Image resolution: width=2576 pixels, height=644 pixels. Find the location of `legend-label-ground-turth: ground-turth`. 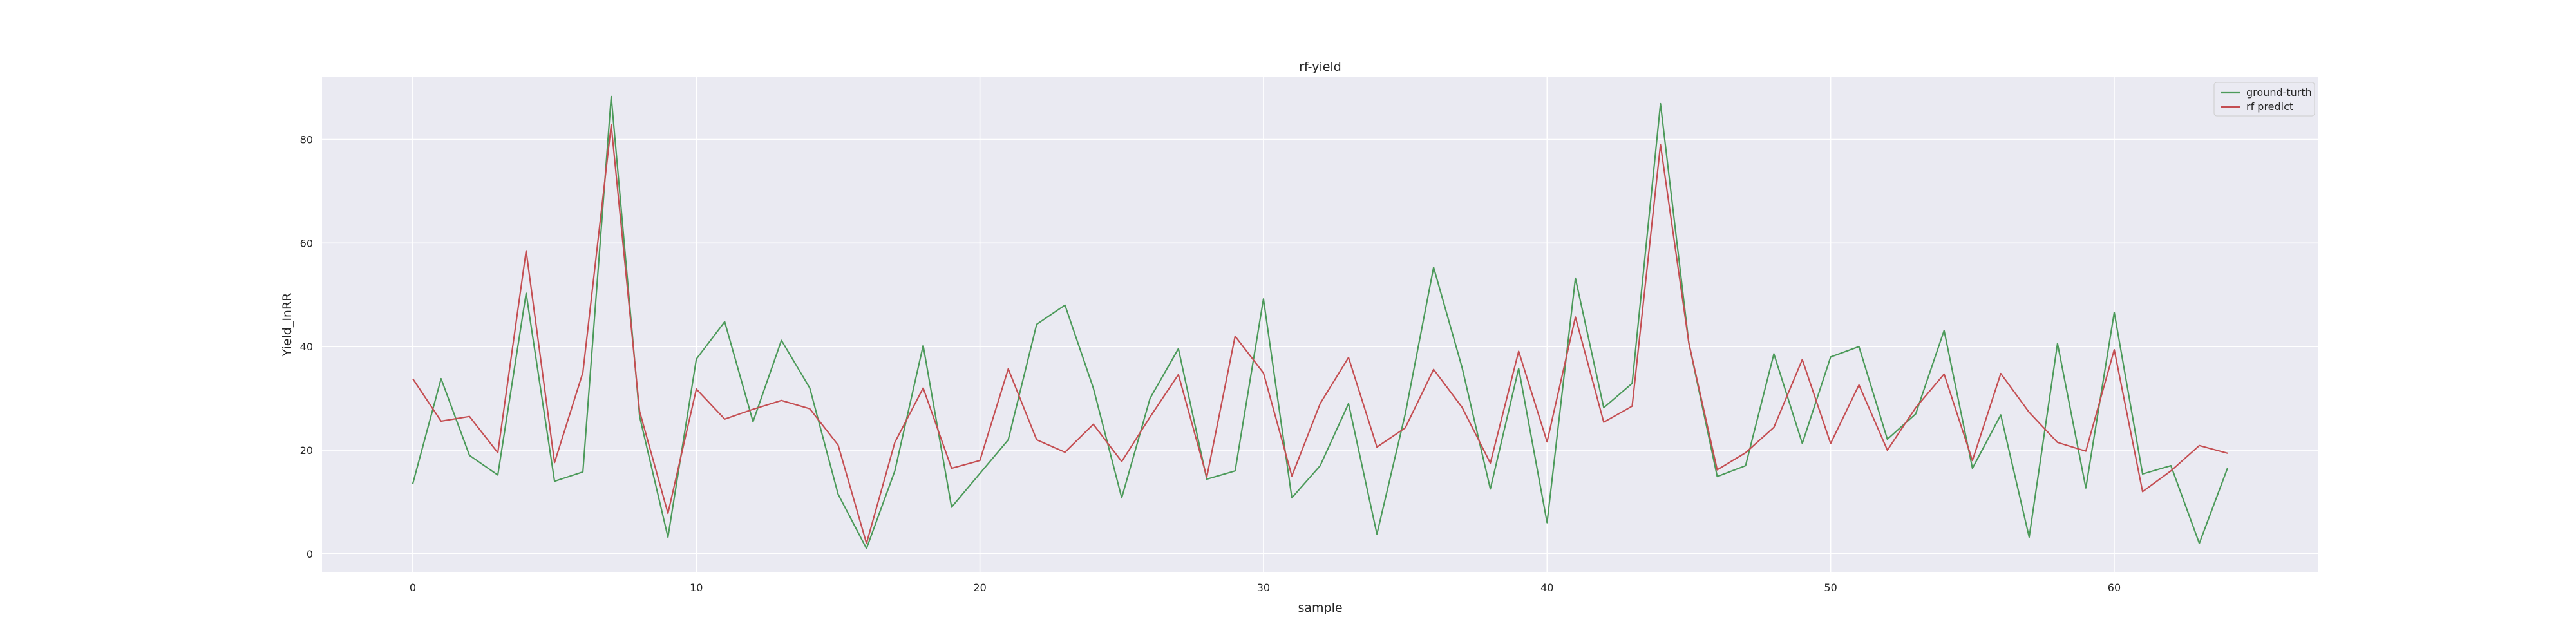

legend-label-ground-turth: ground-turth is located at coordinates (2279, 92).